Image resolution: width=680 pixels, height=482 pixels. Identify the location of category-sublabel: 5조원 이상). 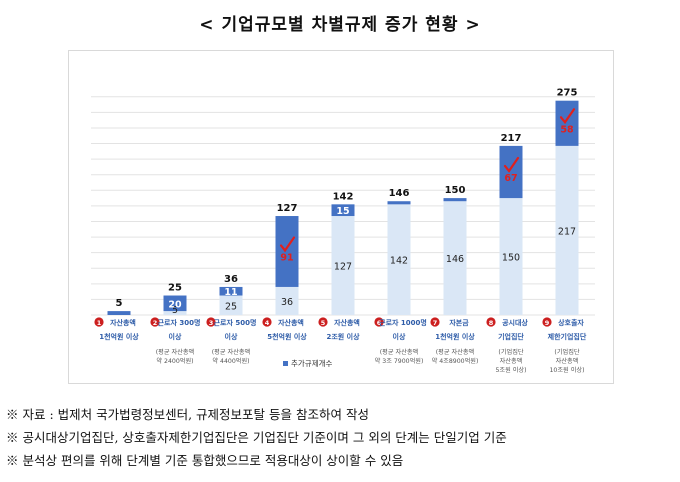
(510, 370).